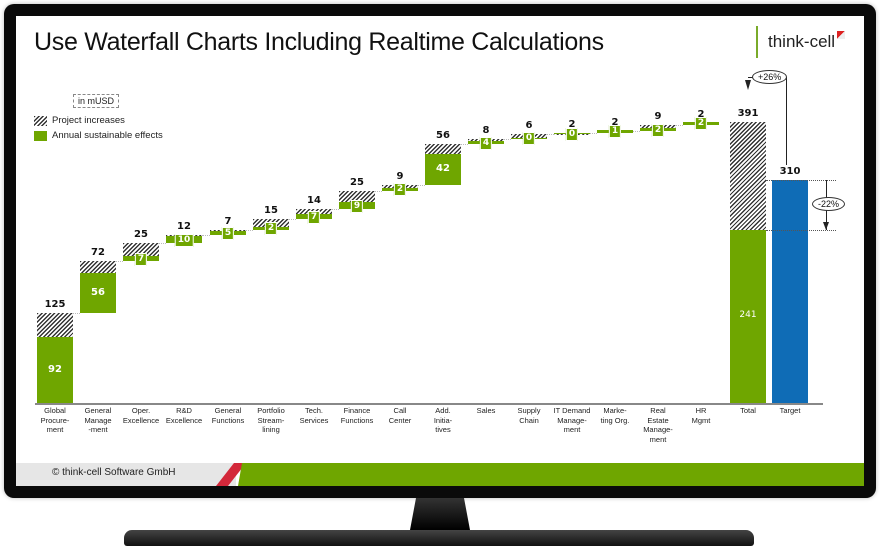  Describe the element at coordinates (701, 415) in the screenshot. I see `category-label: HR Mgmt` at that location.